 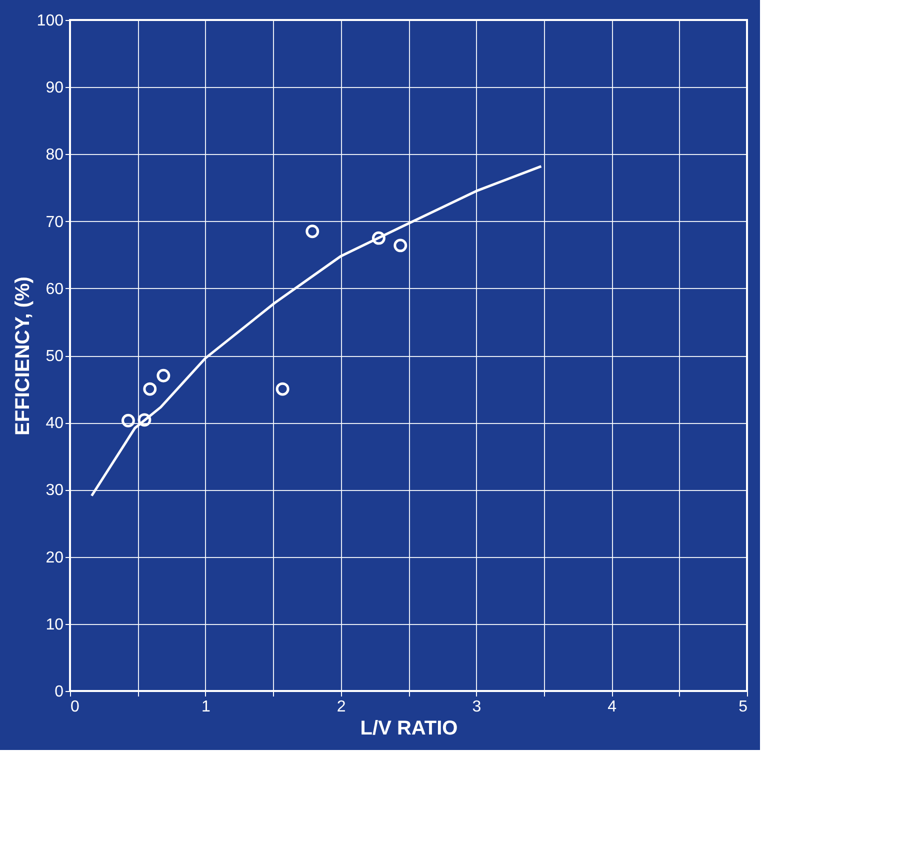 I want to click on x-axis-title: L/V RATIO, so click(x=409, y=729).